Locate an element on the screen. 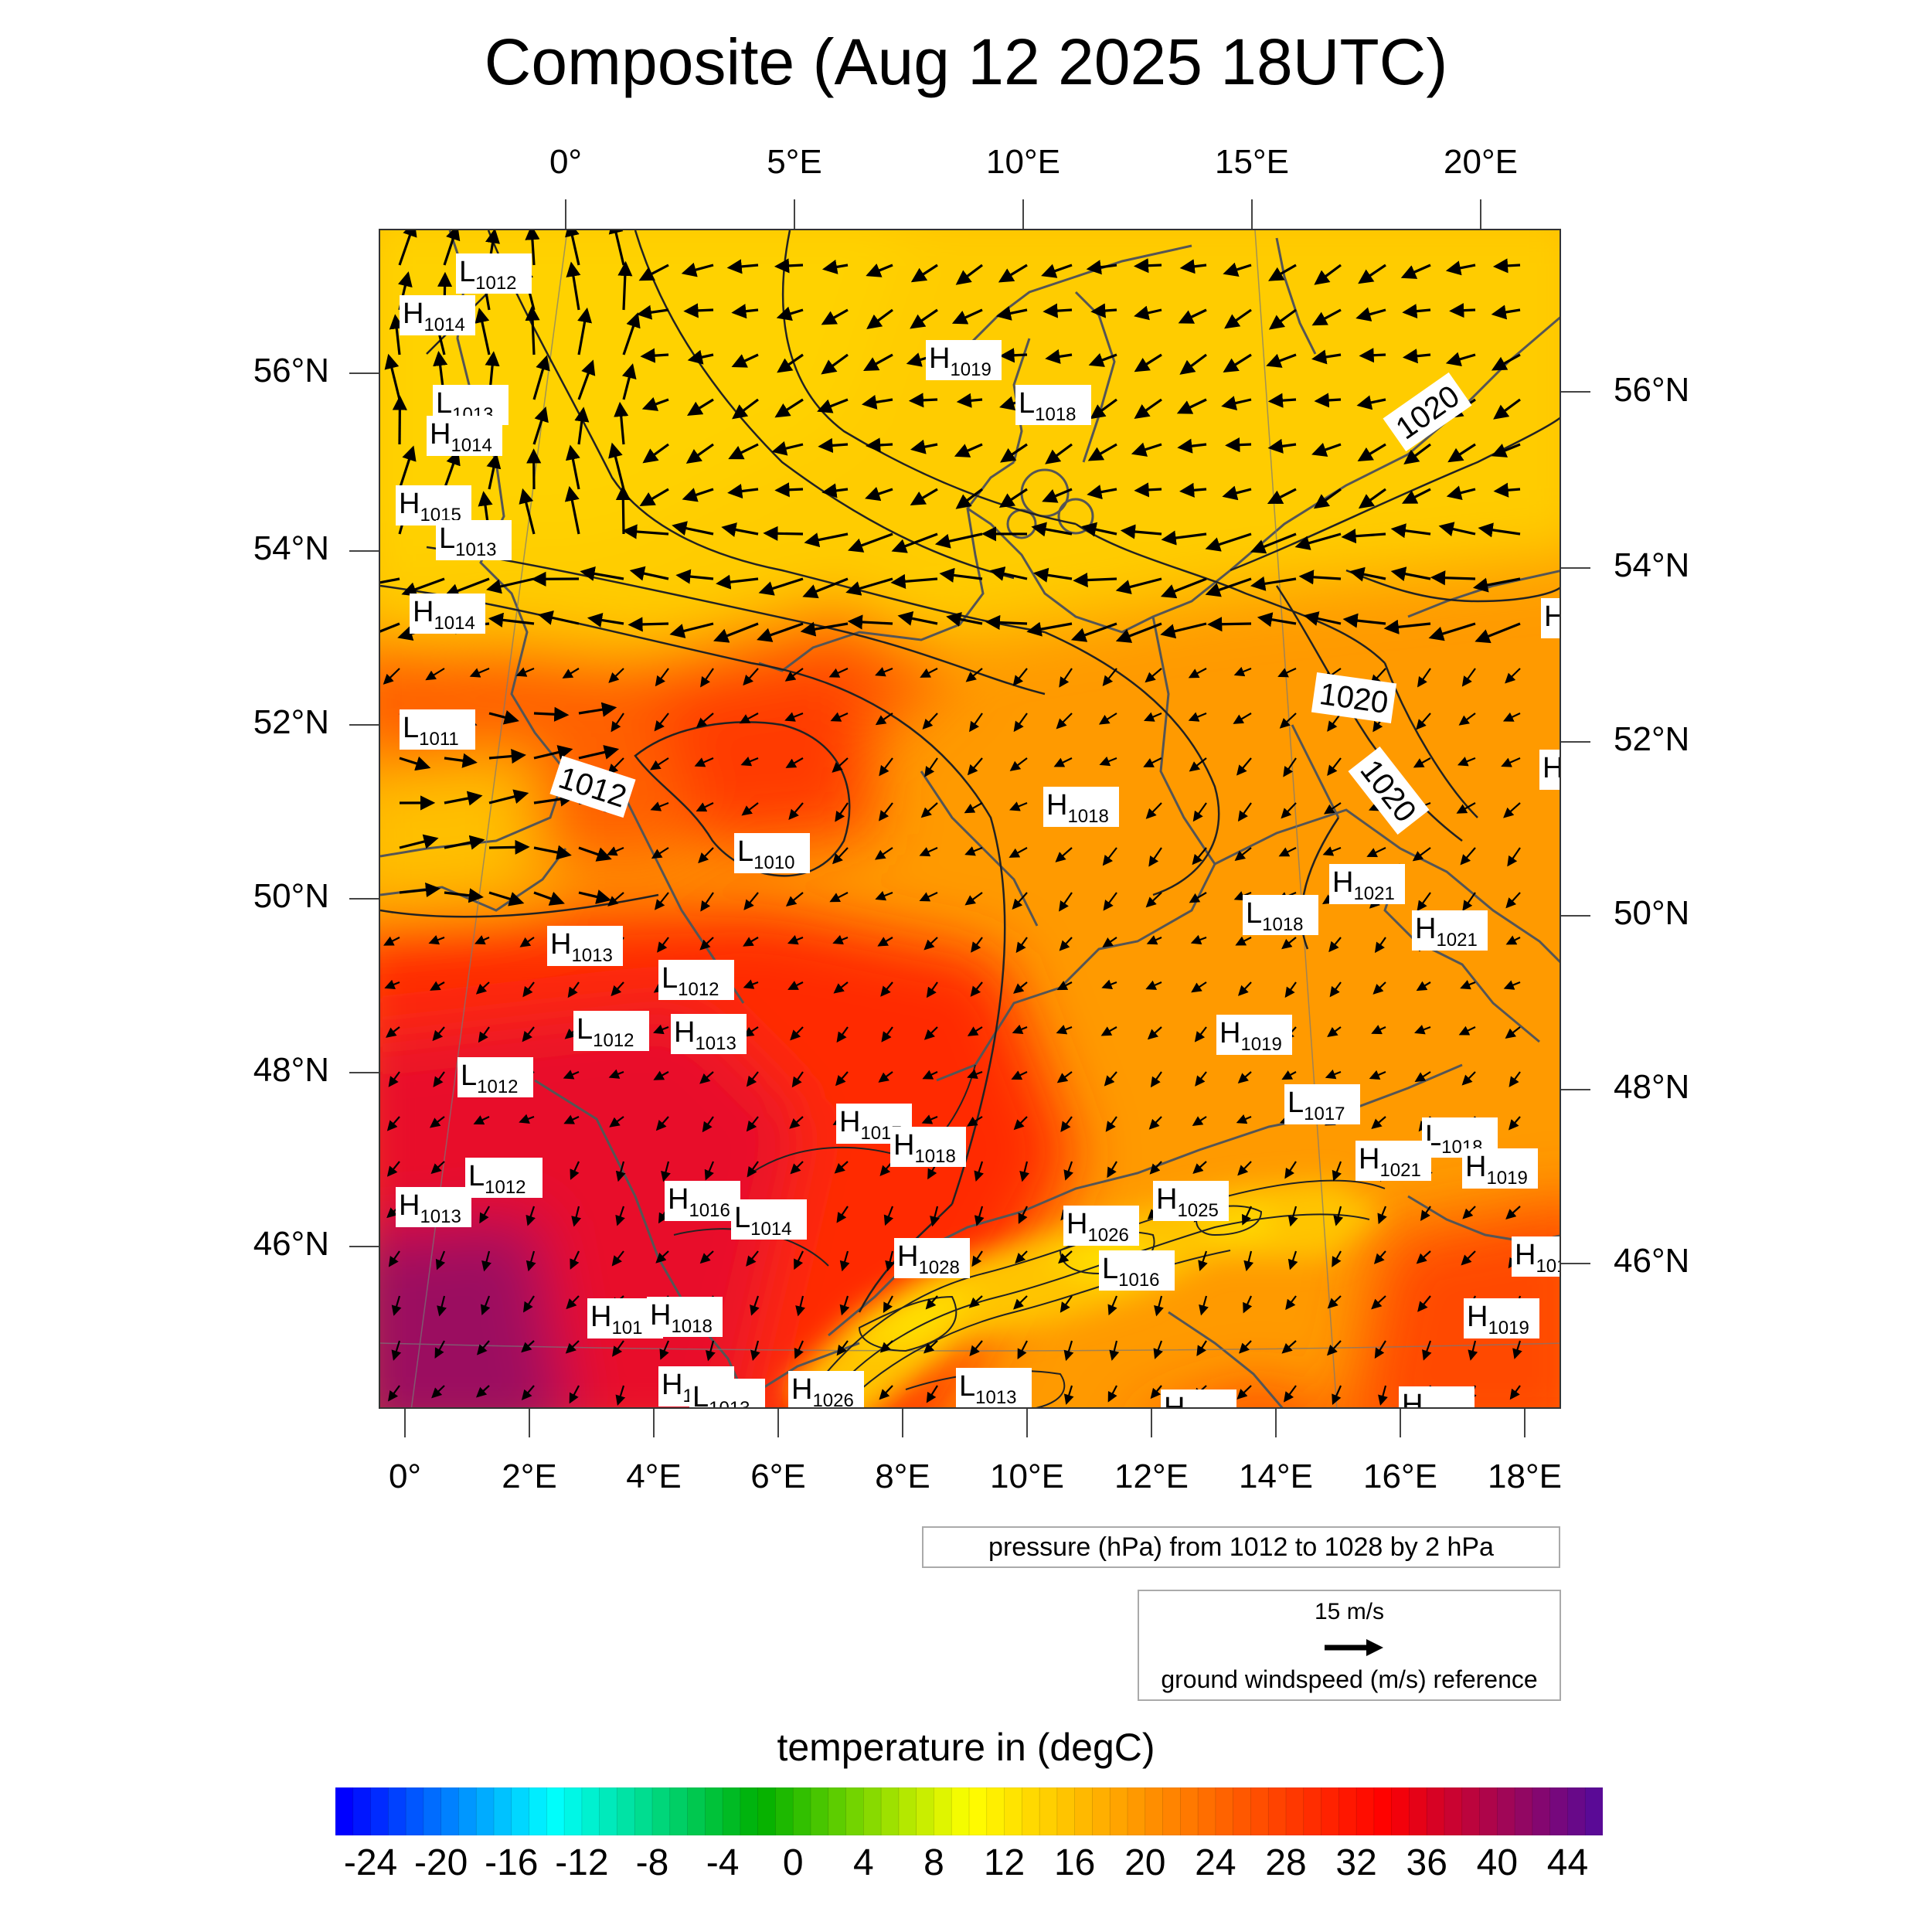  colorbar-tick-label: 44 is located at coordinates (1568, 1863).